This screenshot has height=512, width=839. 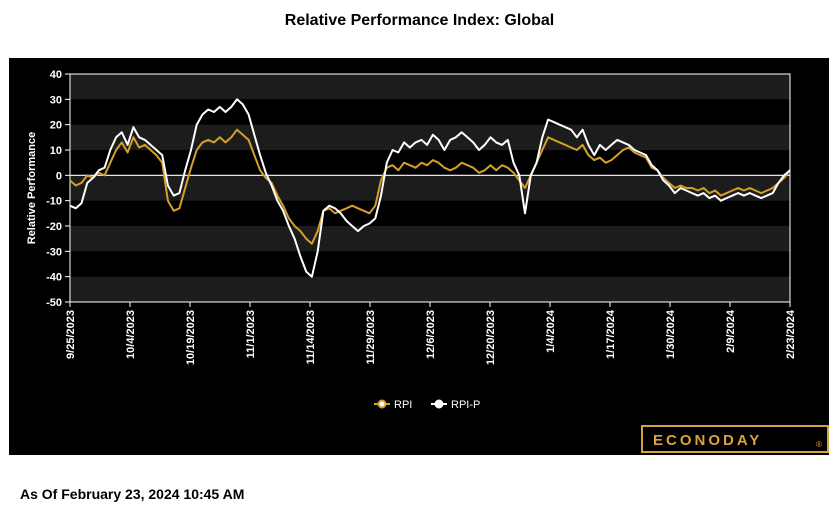 I want to click on y-tick-label: -50, so click(x=54, y=303).